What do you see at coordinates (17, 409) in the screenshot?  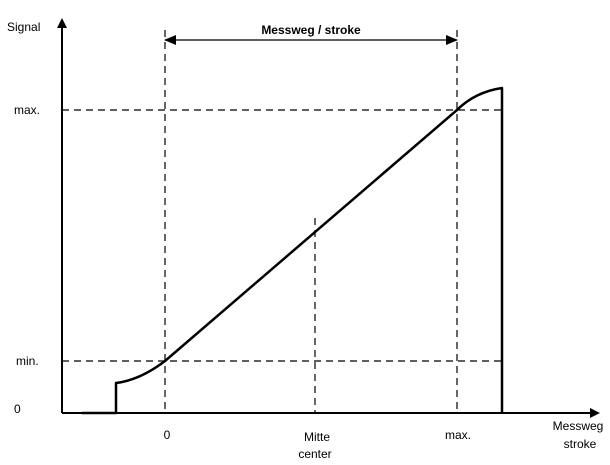 I see `y-tick-zero: 0` at bounding box center [17, 409].